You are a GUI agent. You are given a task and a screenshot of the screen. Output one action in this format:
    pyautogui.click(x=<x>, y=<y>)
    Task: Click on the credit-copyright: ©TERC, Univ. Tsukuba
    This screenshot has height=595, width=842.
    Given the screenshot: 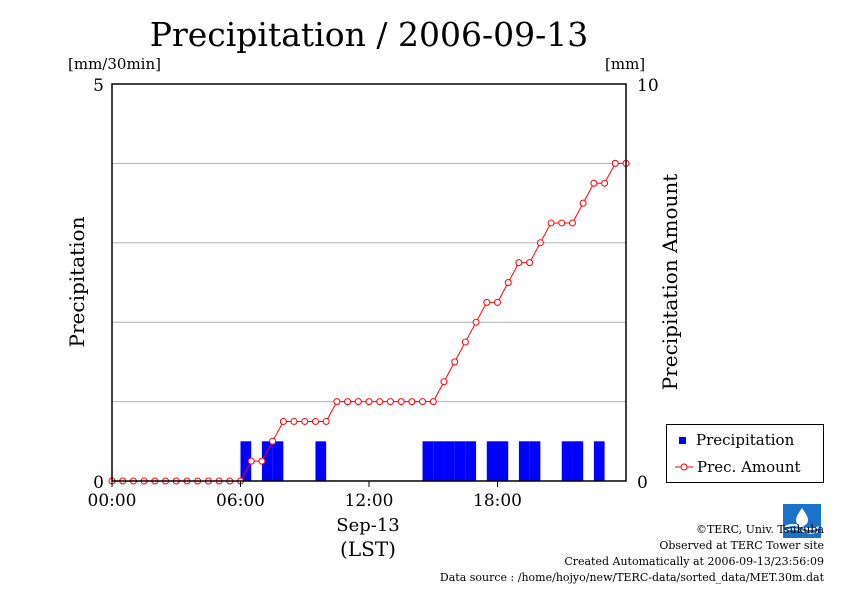 What is the action you would take?
    pyautogui.click(x=759, y=529)
    